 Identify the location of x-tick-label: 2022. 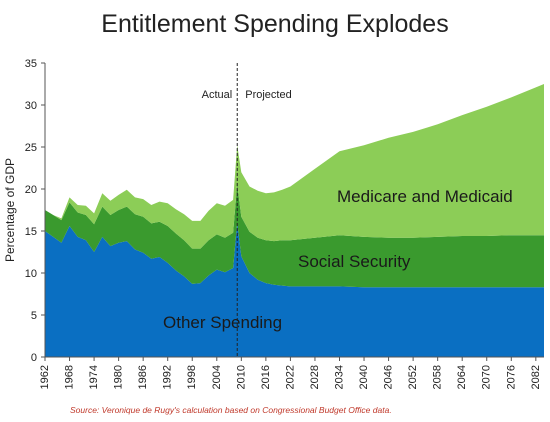
(290, 377).